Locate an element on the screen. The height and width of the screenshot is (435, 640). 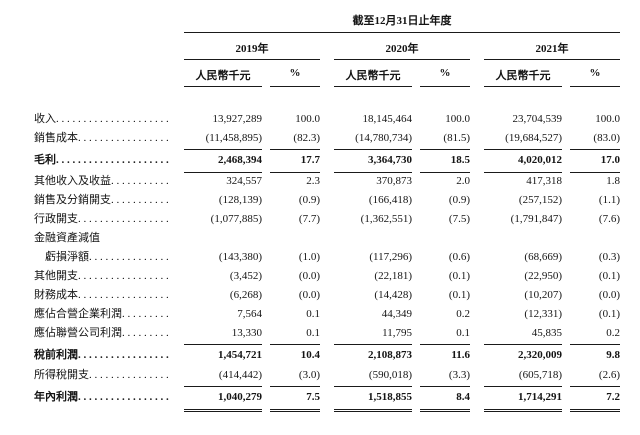
amount-cell-2020: (117,296) is located at coordinates (390, 257).